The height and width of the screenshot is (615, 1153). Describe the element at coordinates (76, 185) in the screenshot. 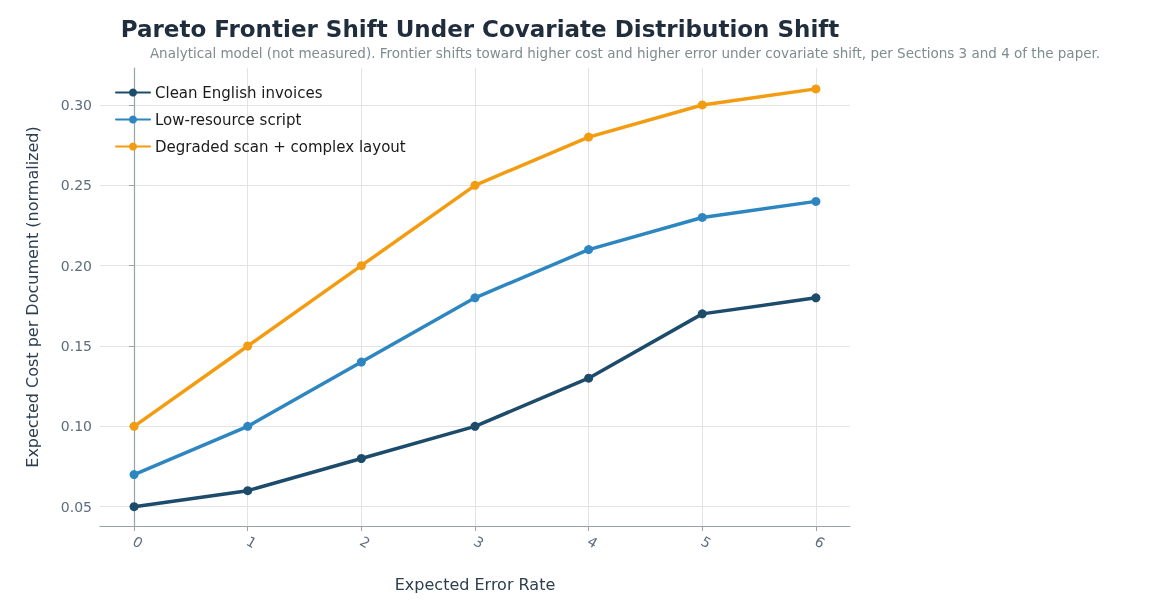

I see `y-tick-label: 0.25` at that location.